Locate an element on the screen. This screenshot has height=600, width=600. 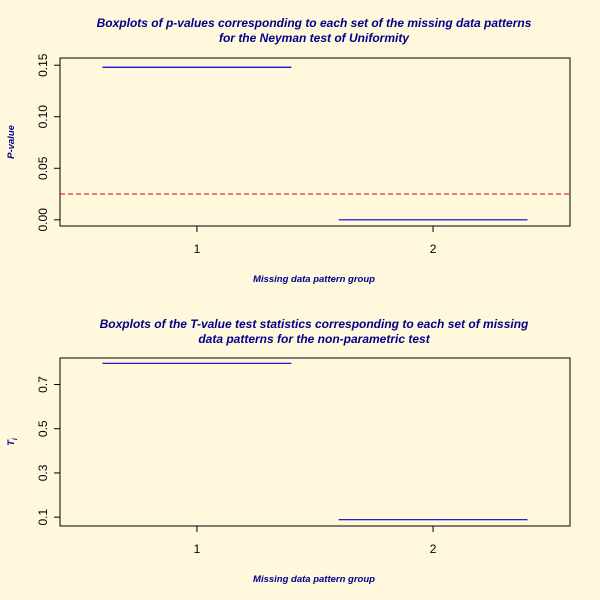
y-axis-label-group: P-value is located at coordinates (11, 141).